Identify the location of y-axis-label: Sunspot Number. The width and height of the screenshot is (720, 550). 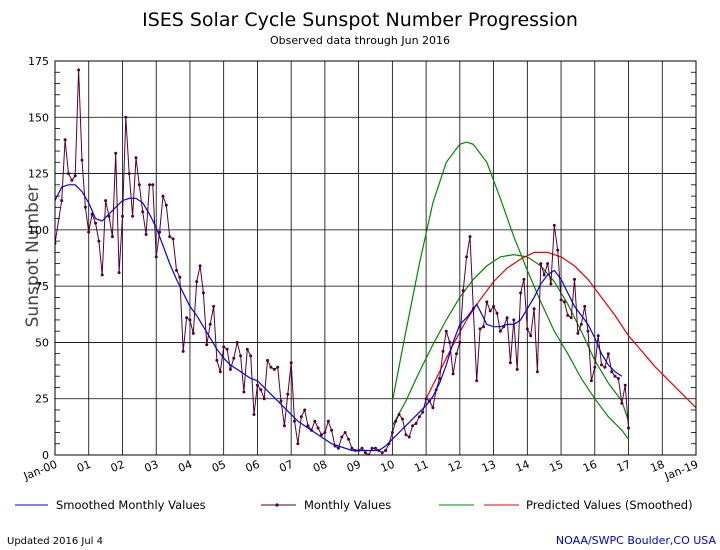
(33, 256).